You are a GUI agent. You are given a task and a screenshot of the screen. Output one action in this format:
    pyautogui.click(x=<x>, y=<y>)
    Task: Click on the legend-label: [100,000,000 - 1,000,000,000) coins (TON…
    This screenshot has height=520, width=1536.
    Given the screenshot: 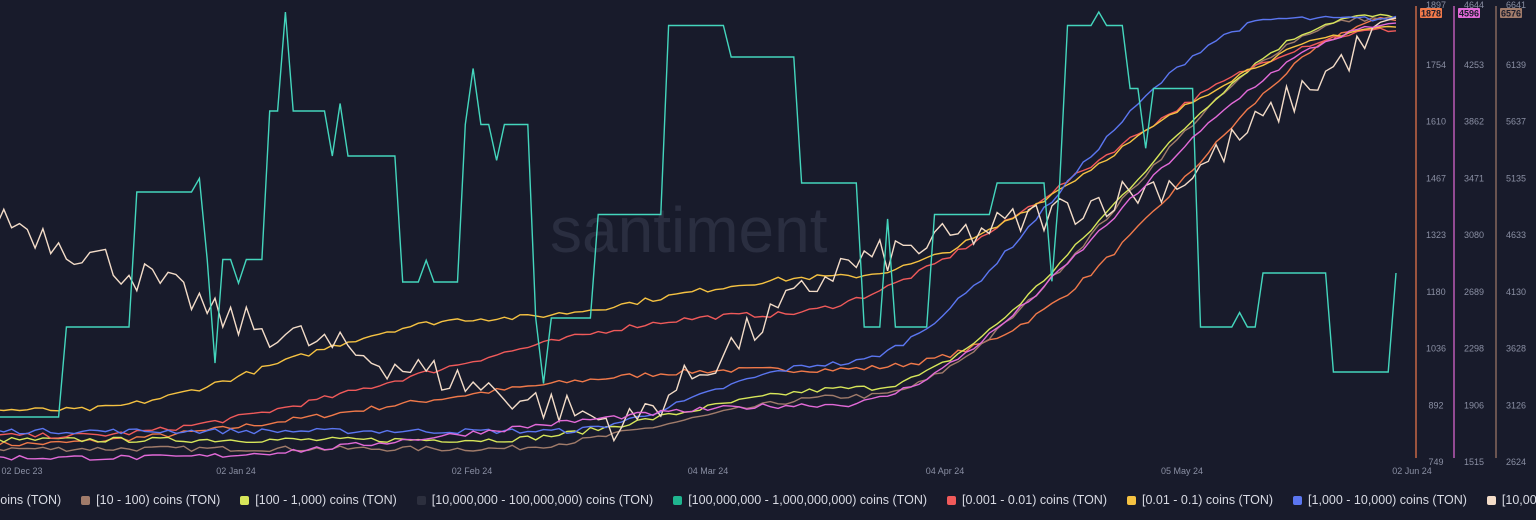 What is the action you would take?
    pyautogui.click(x=808, y=500)
    